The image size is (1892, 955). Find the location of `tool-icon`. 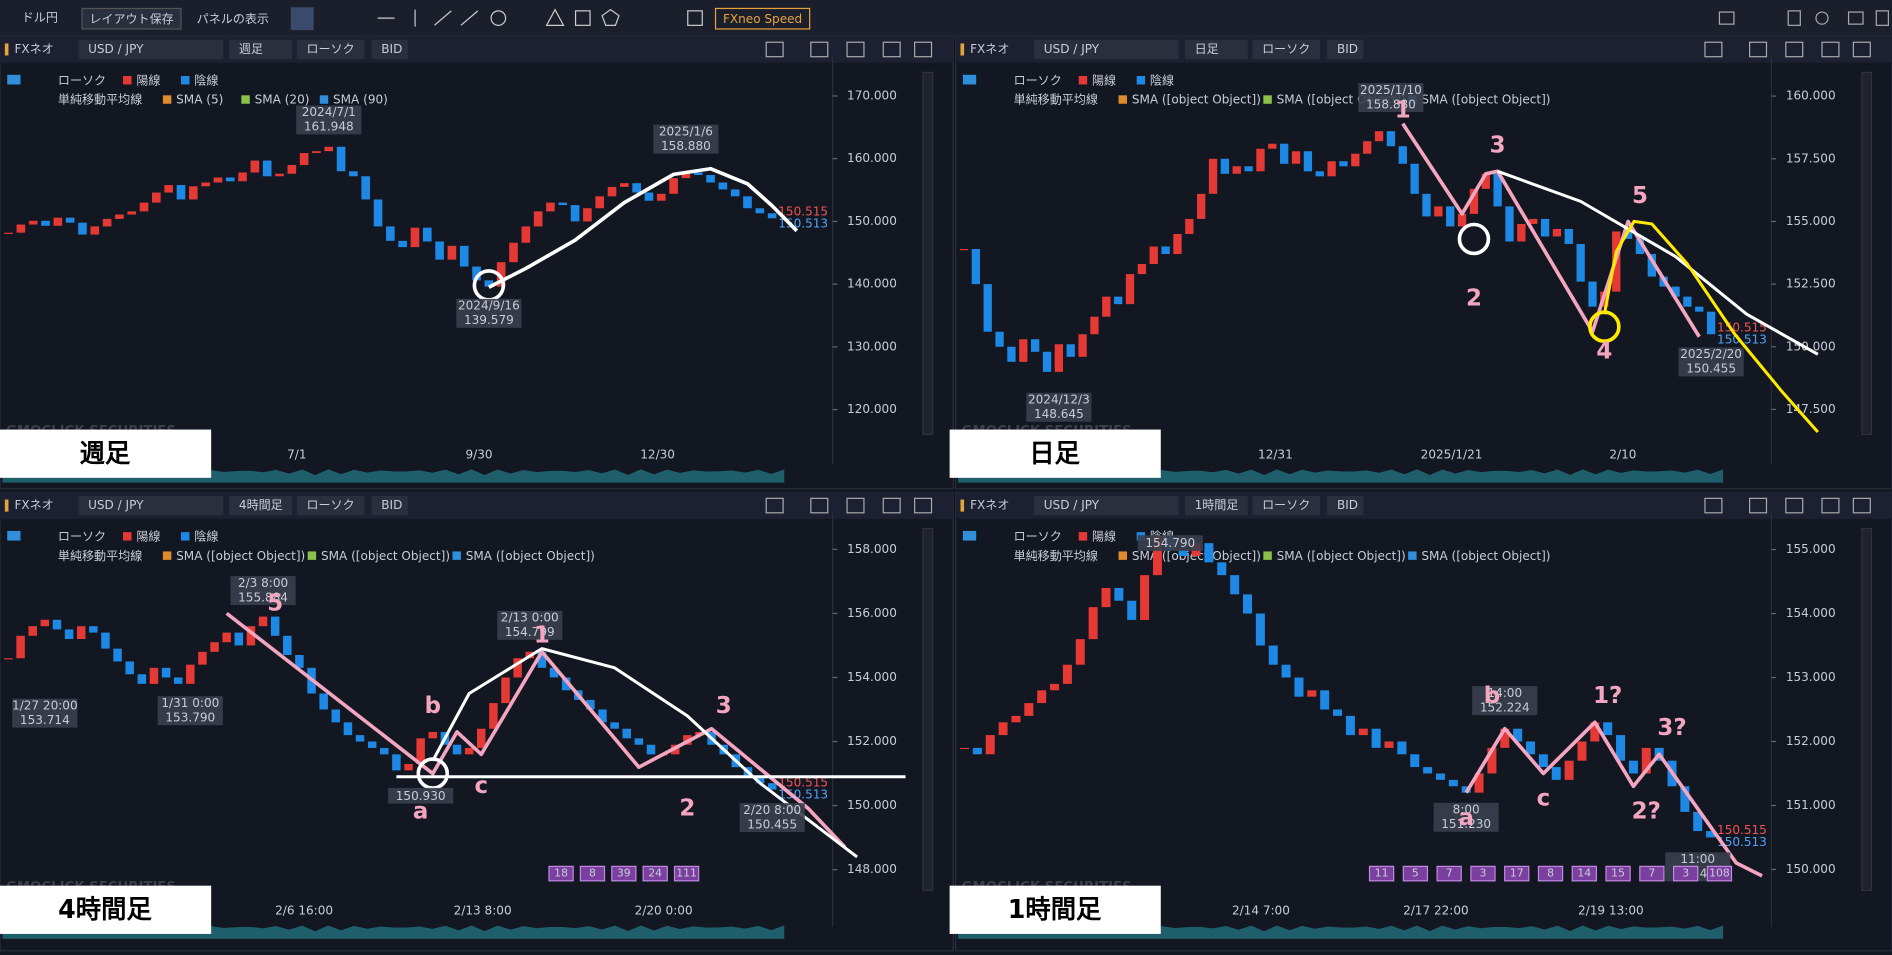

tool-icon is located at coordinates (302, 19).